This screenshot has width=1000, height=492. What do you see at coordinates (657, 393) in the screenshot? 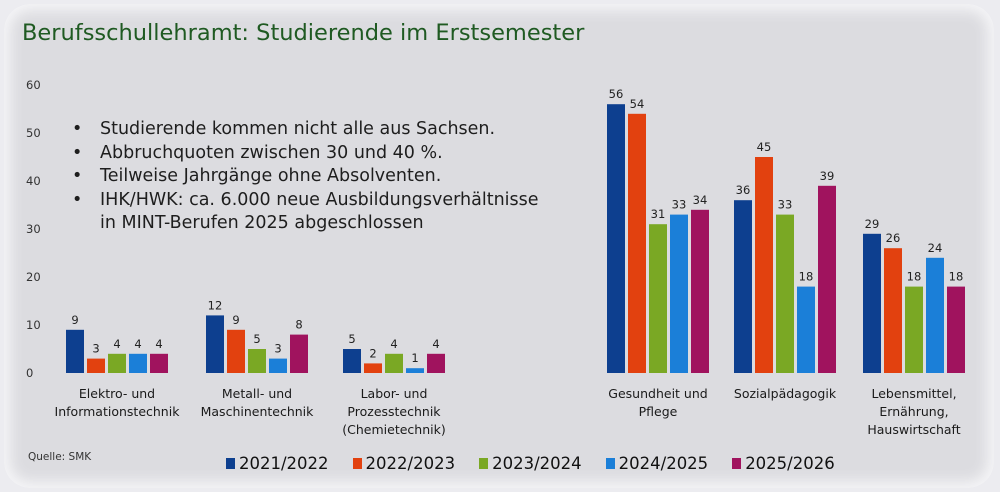
I see `category-label: Gesundheit und` at bounding box center [657, 393].